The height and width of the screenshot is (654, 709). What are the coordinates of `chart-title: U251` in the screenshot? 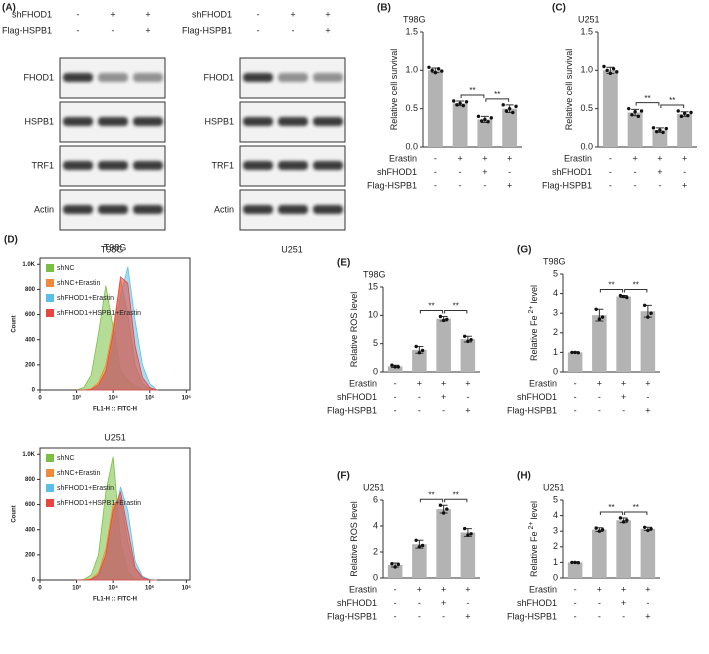 It's located at (554, 487).